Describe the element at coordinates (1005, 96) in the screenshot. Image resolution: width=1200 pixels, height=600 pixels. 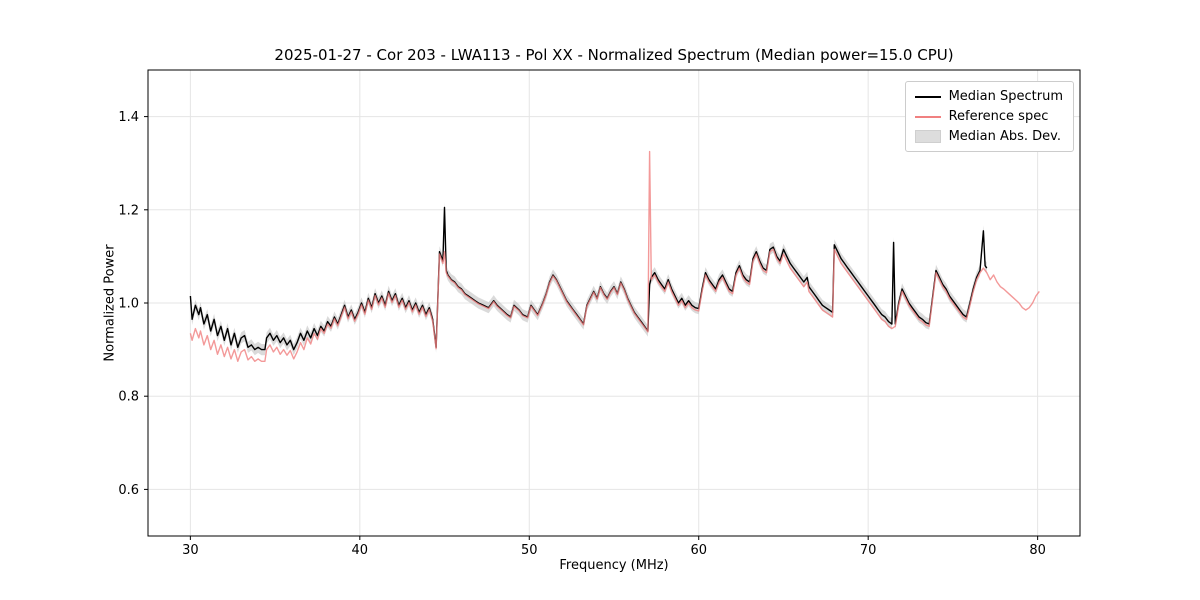
I see `legend-label-median-spectrum: Median Spectrum` at that location.